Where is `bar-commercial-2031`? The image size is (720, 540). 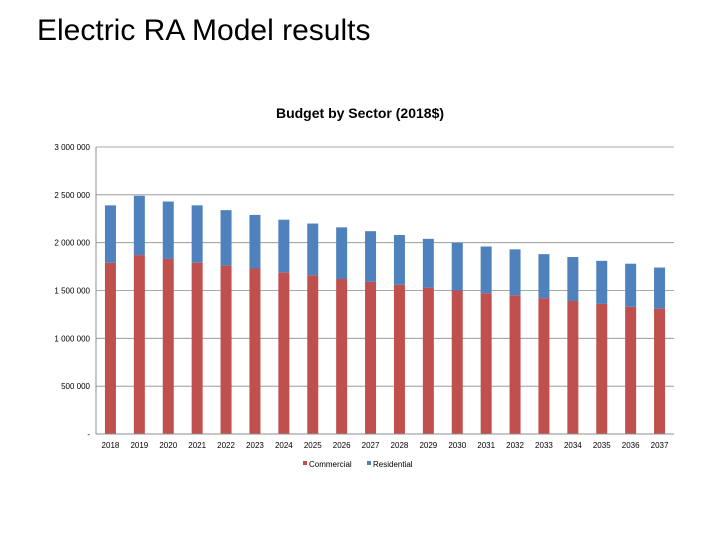 bar-commercial-2031 is located at coordinates (486, 363).